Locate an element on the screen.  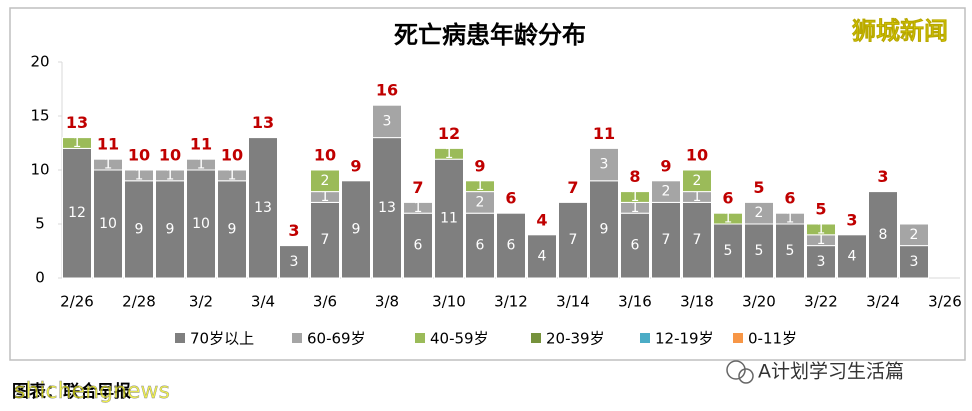
total-label: 8 is located at coordinates (634, 176).